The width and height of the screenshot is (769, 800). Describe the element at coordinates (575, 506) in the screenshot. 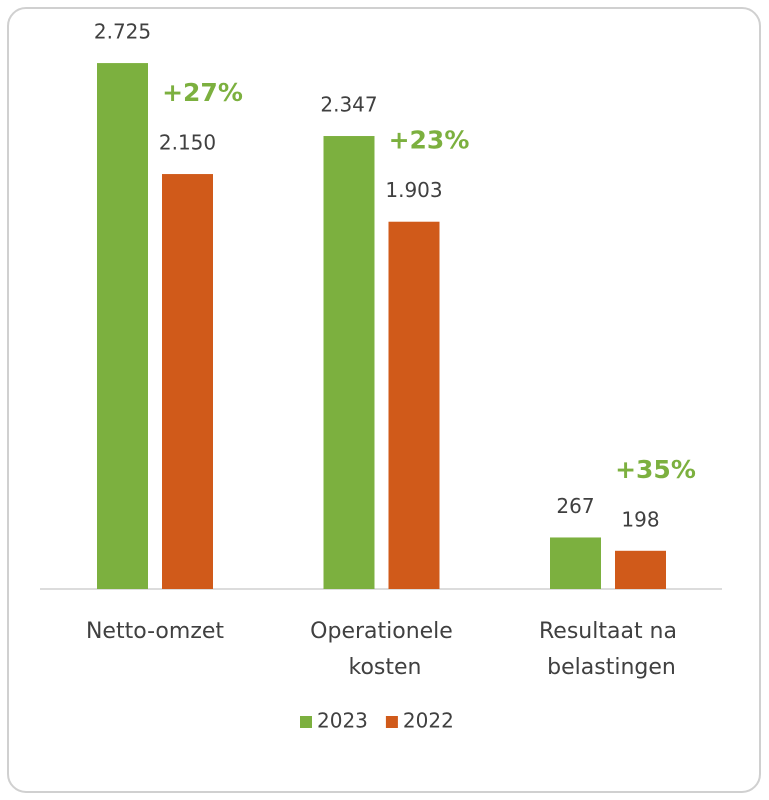

I see `value-label: 267` at that location.